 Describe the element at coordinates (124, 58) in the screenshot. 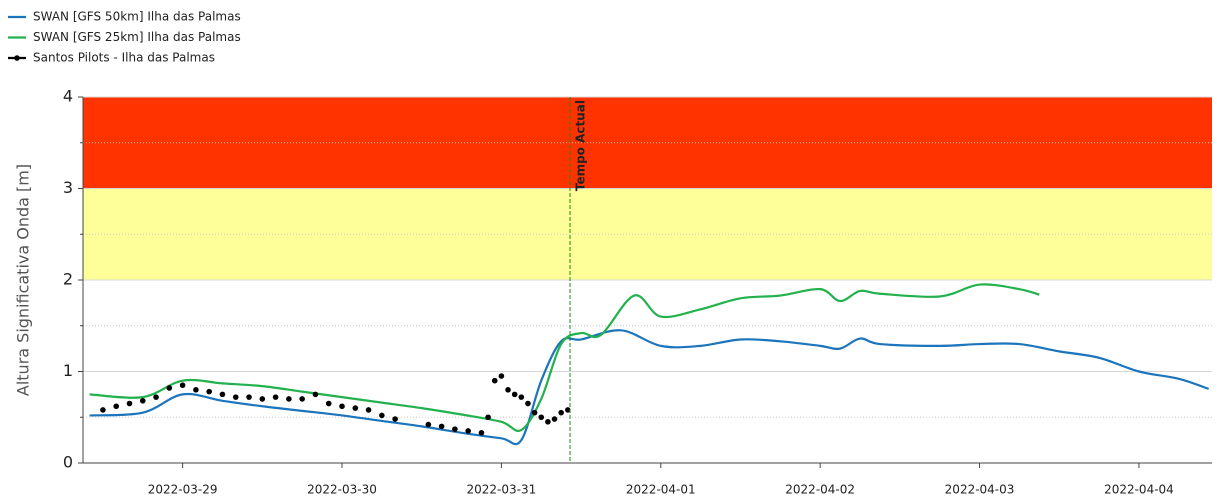

I see `legend-label: Santos Pilots - Ilha das Palmas` at that location.